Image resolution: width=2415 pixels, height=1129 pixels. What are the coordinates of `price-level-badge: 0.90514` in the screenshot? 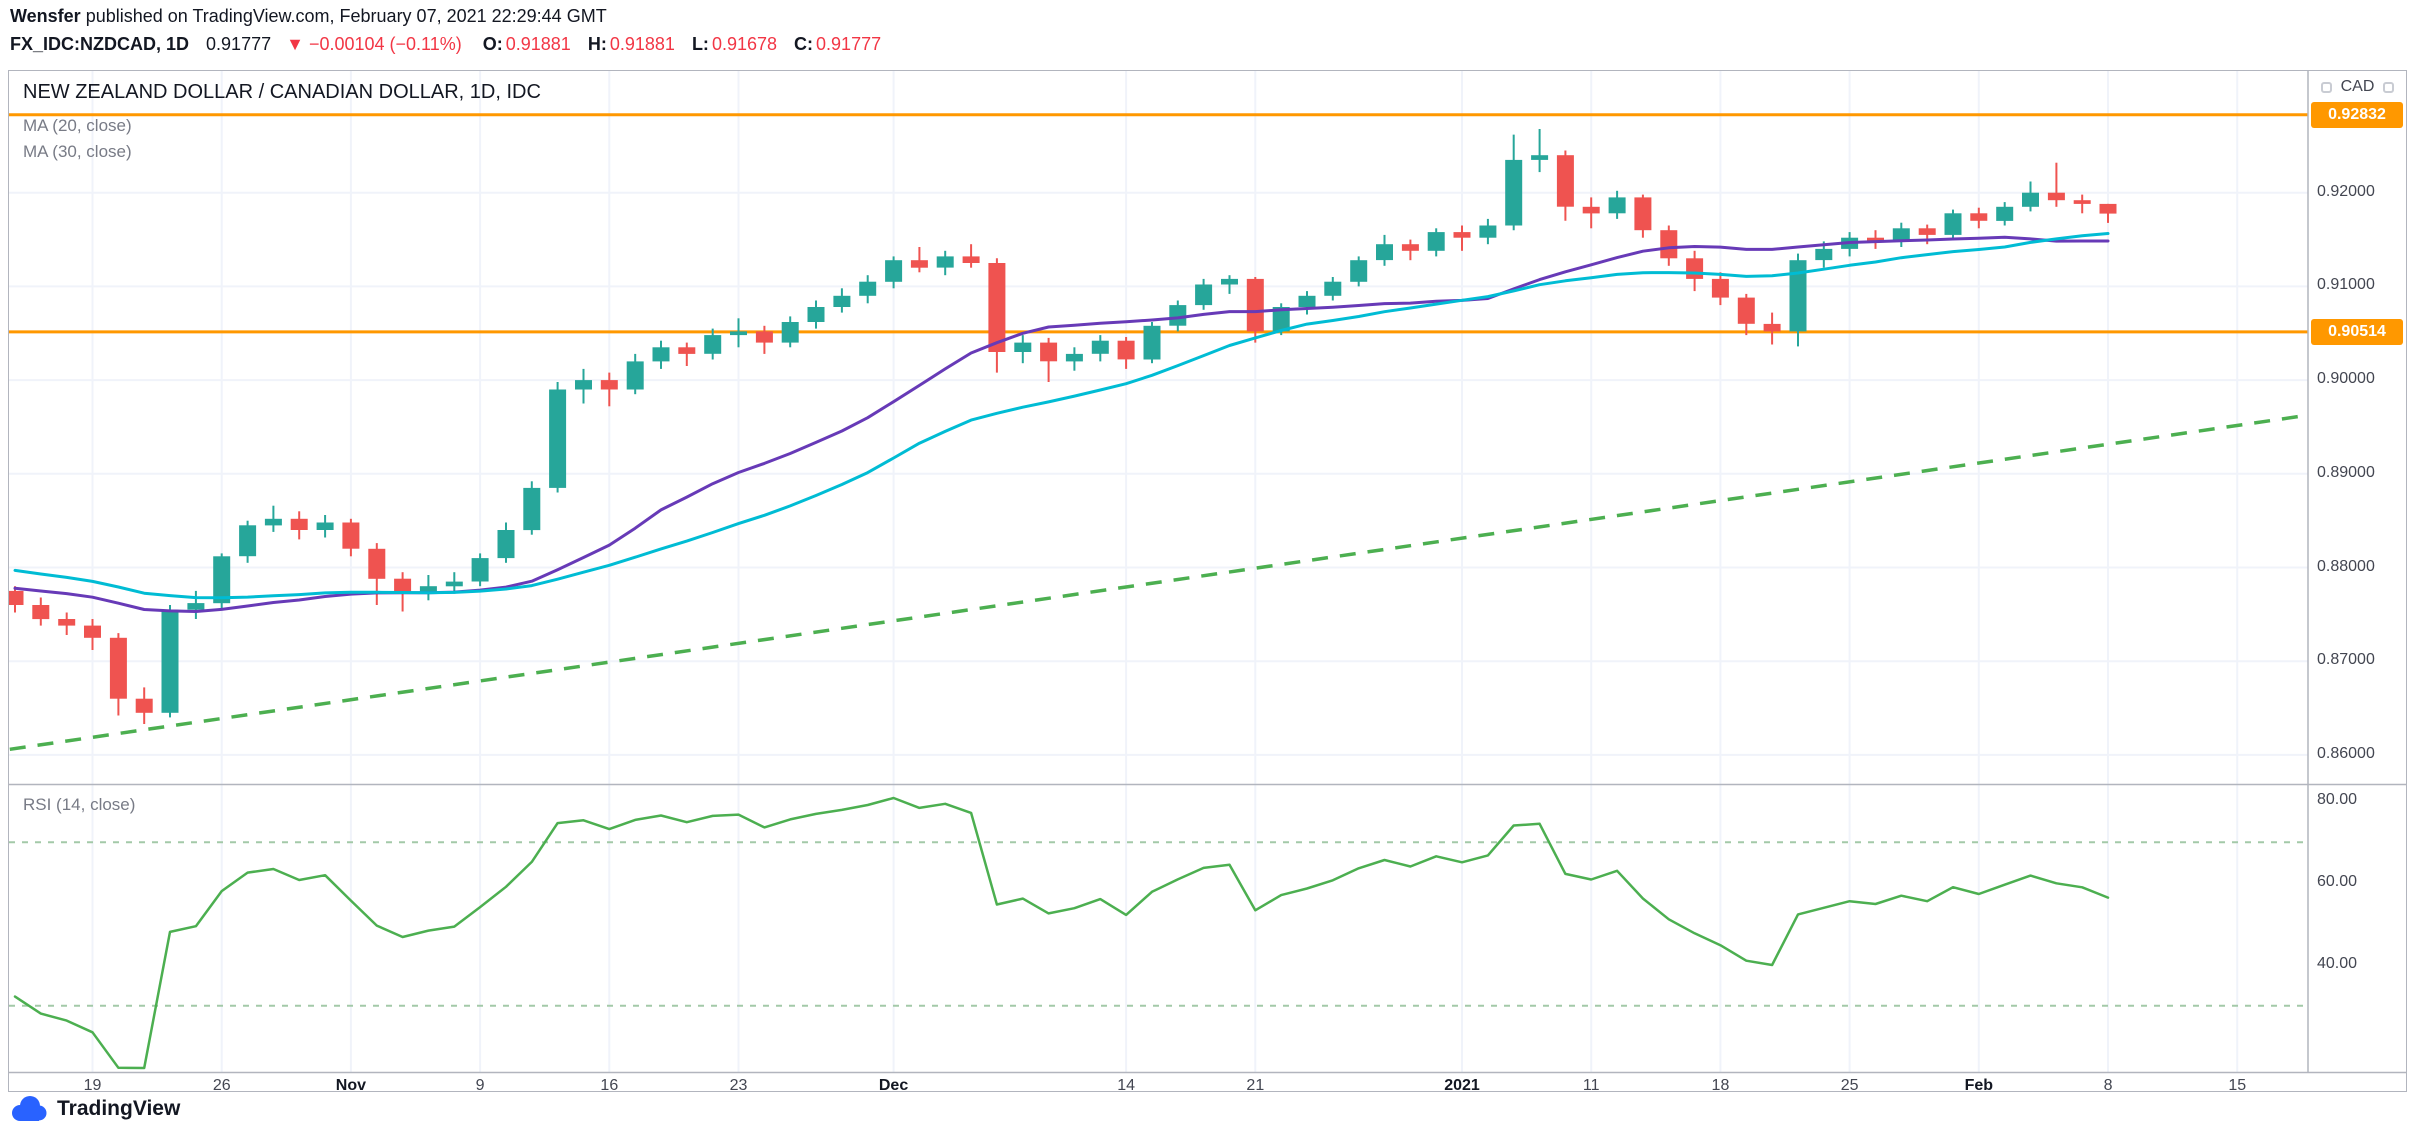 It's located at (2357, 331).